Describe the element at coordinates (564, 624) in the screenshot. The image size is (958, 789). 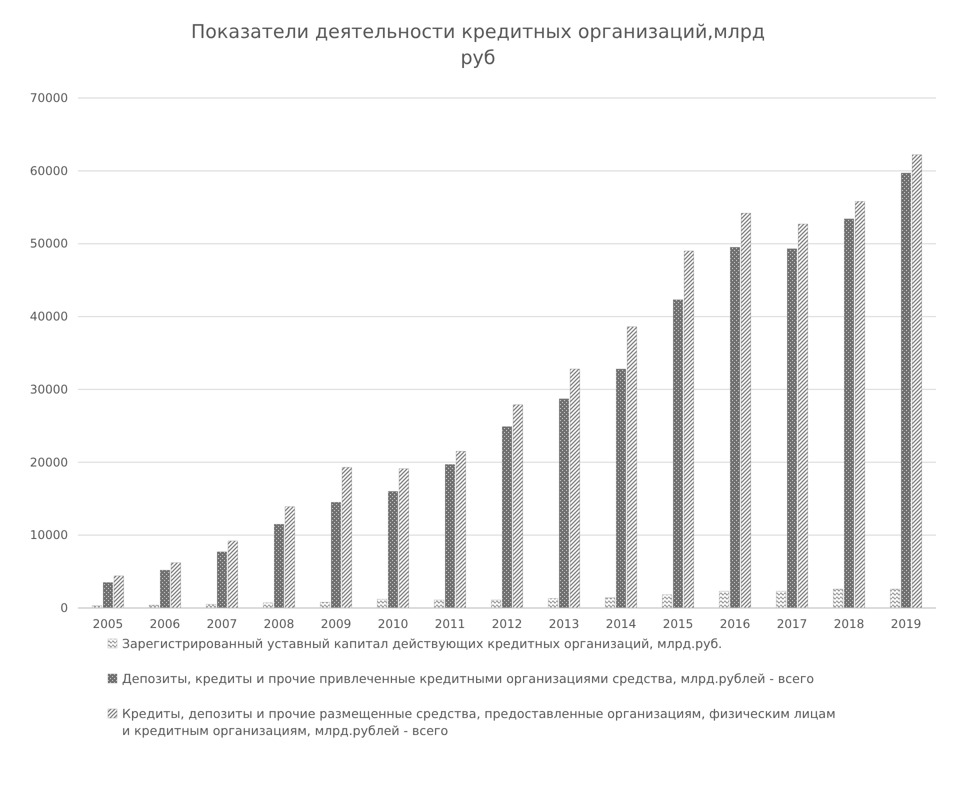
I see `x-tick-label: 2013` at that location.